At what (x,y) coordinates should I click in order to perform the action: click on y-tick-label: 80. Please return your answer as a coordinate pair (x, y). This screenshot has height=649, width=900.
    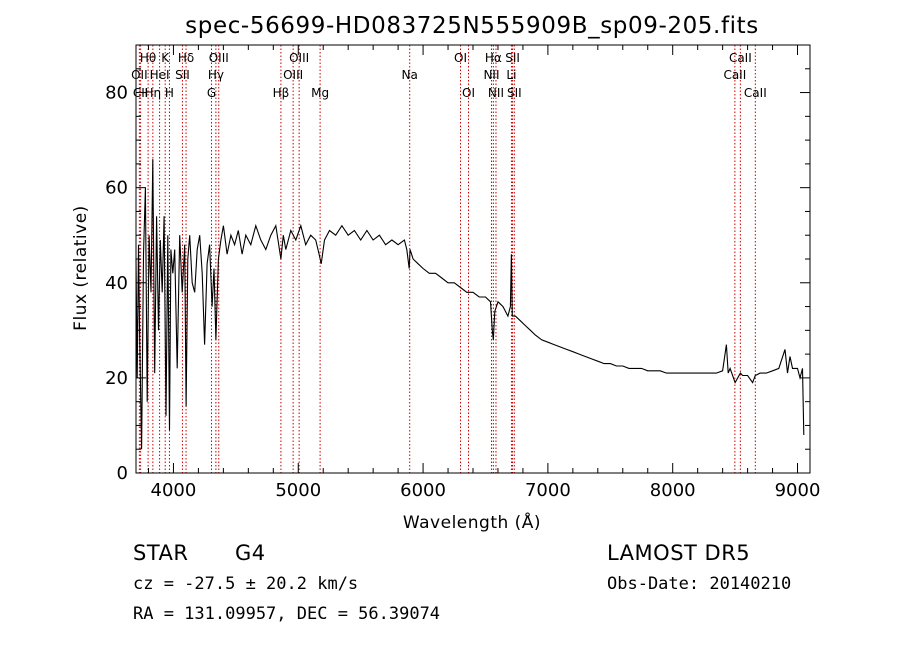
    Looking at the image, I should click on (116, 93).